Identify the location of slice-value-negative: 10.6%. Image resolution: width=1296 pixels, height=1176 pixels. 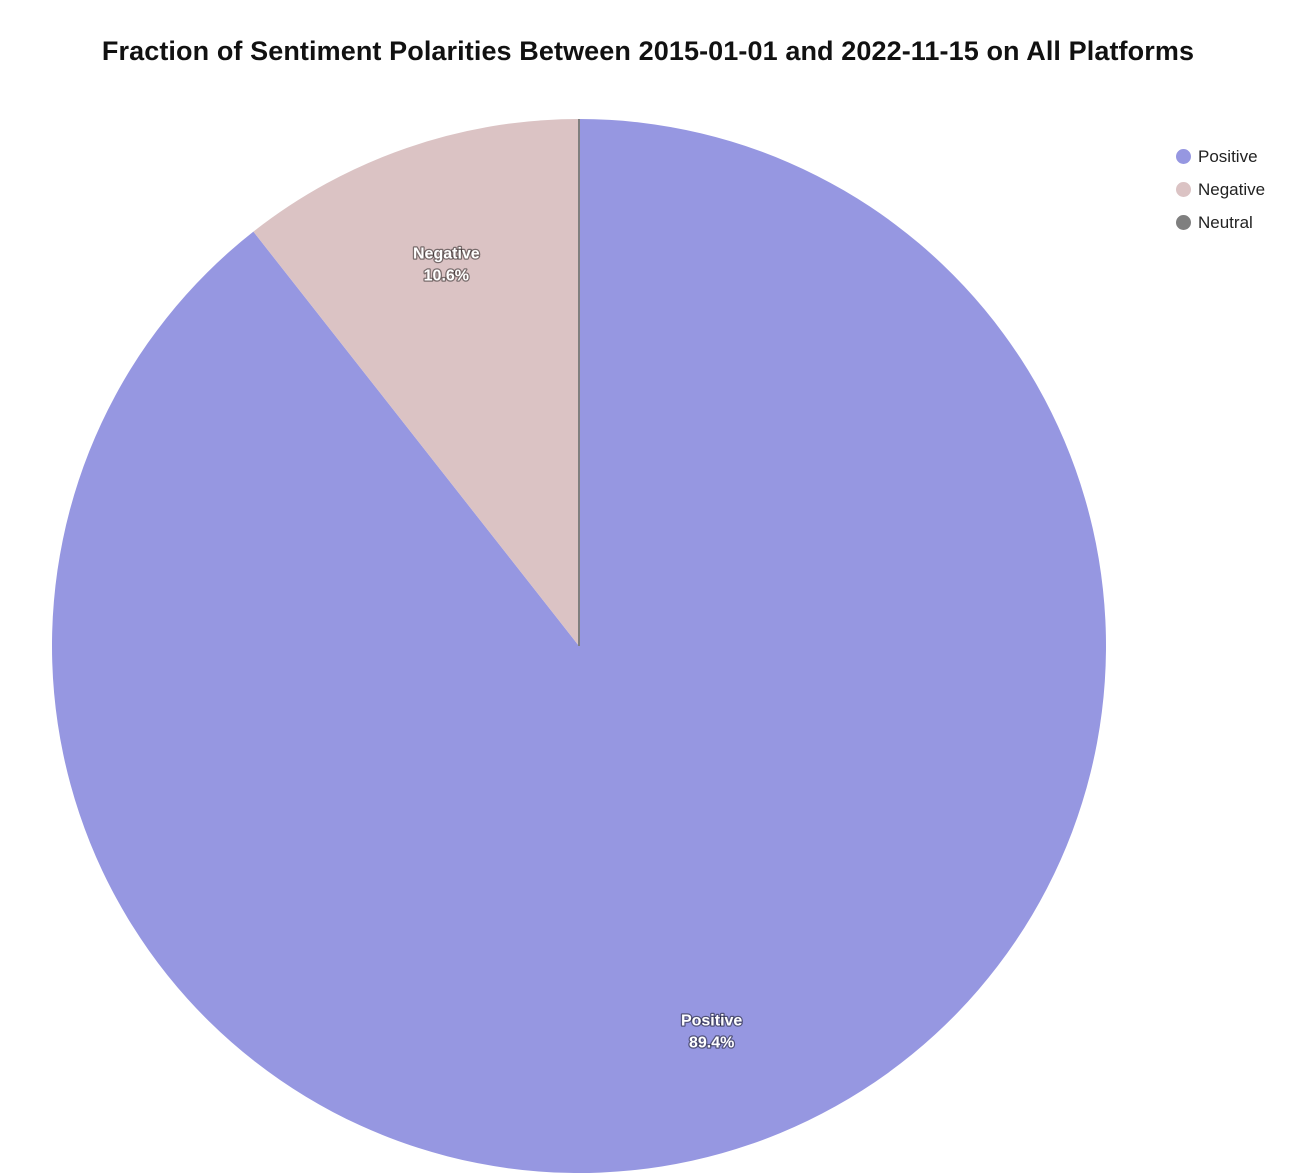
(446, 276).